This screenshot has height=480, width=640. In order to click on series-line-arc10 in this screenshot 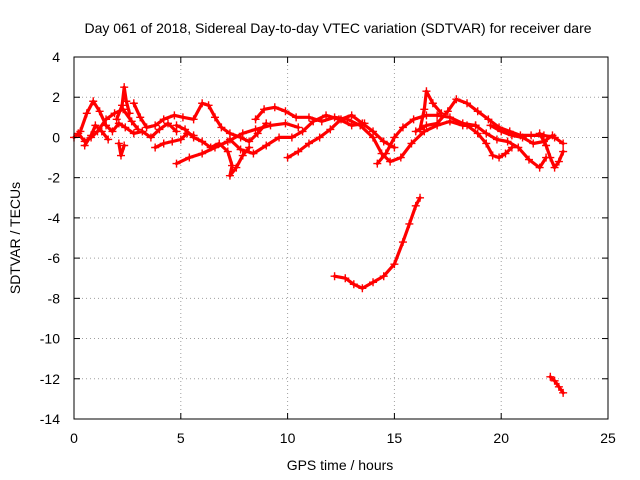, I will do `click(366, 134)`.